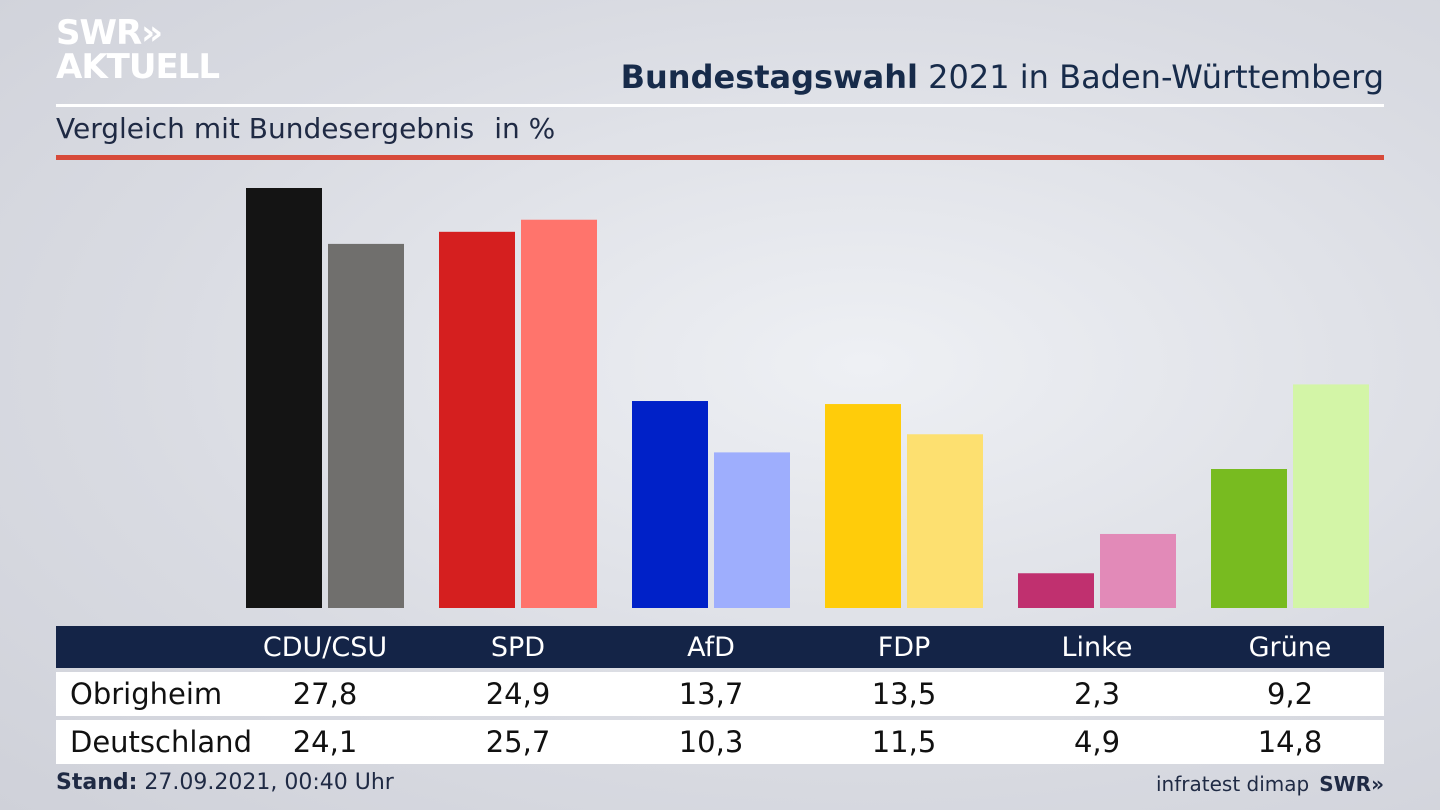  Describe the element at coordinates (1097, 694) in the screenshot. I see `value-label: 2,3` at that location.